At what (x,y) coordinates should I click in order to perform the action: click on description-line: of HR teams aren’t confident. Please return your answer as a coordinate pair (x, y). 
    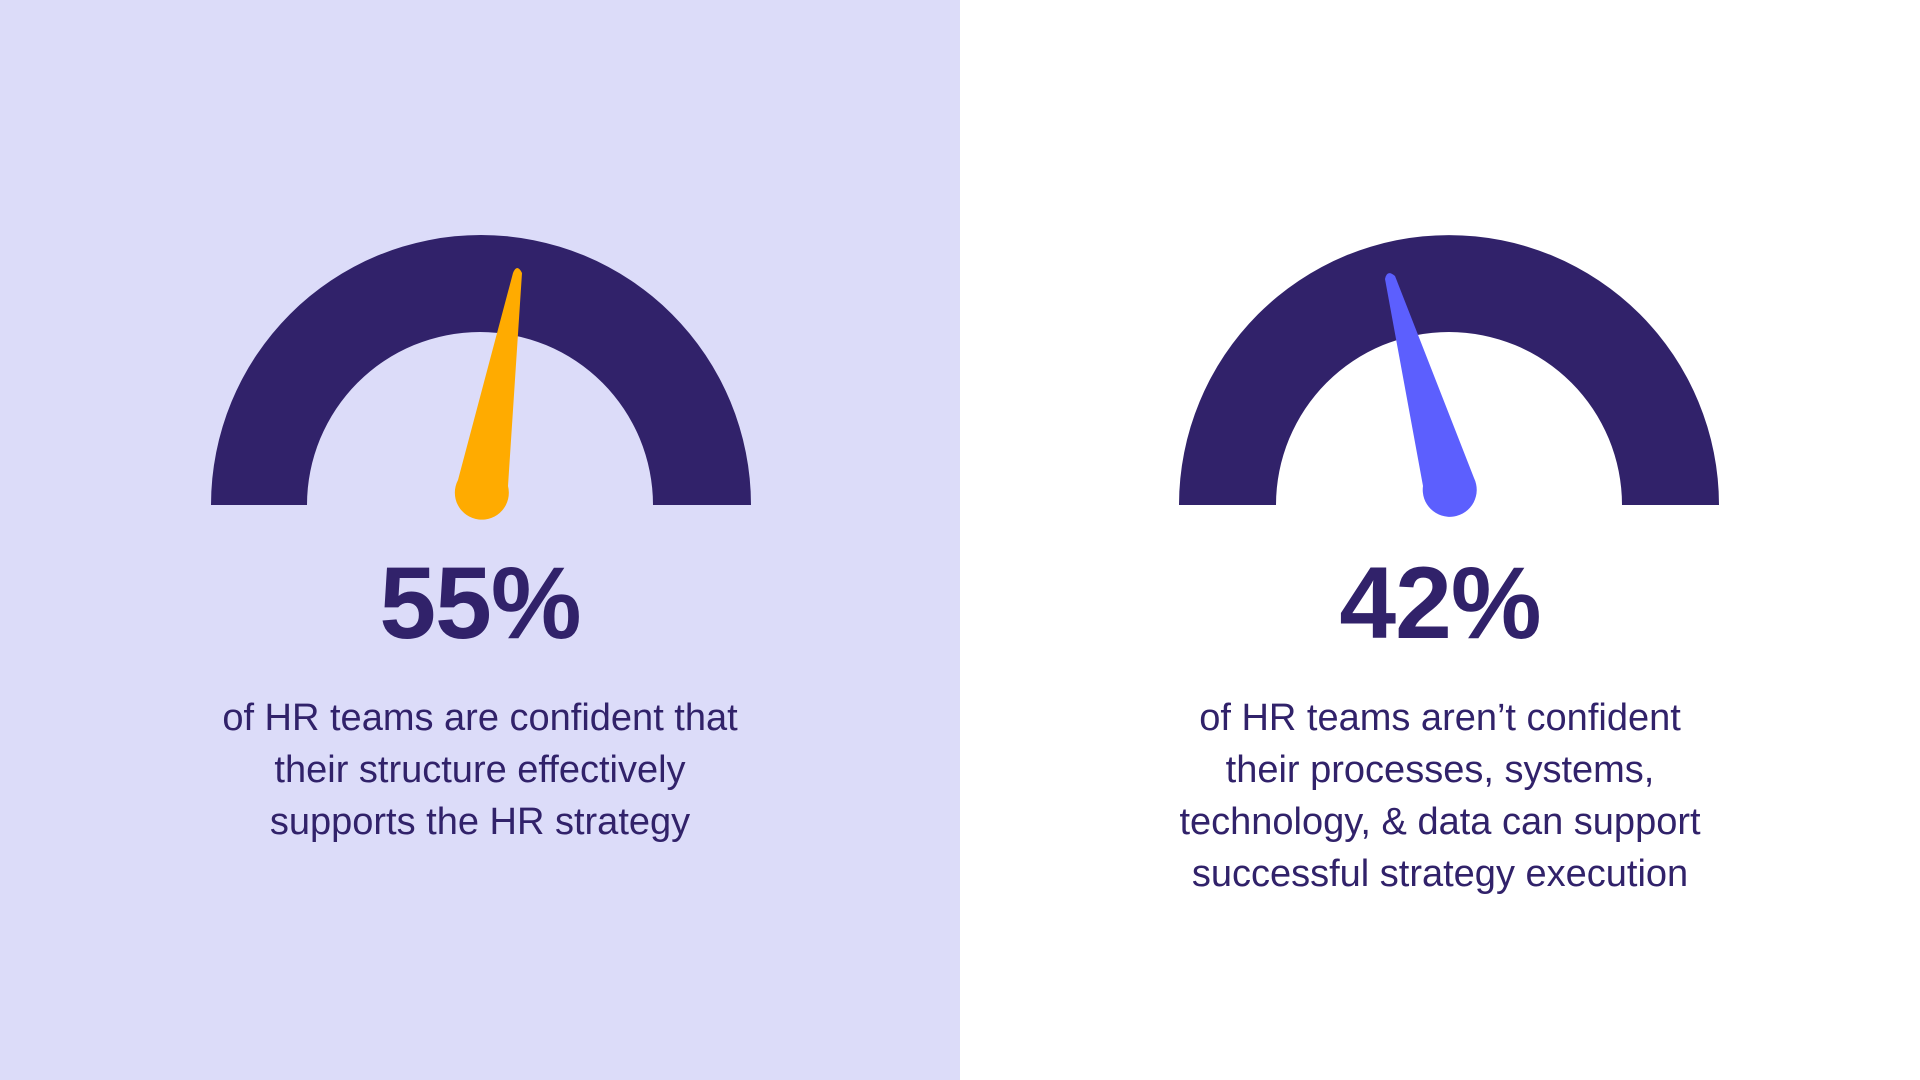
    Looking at the image, I should click on (1440, 718).